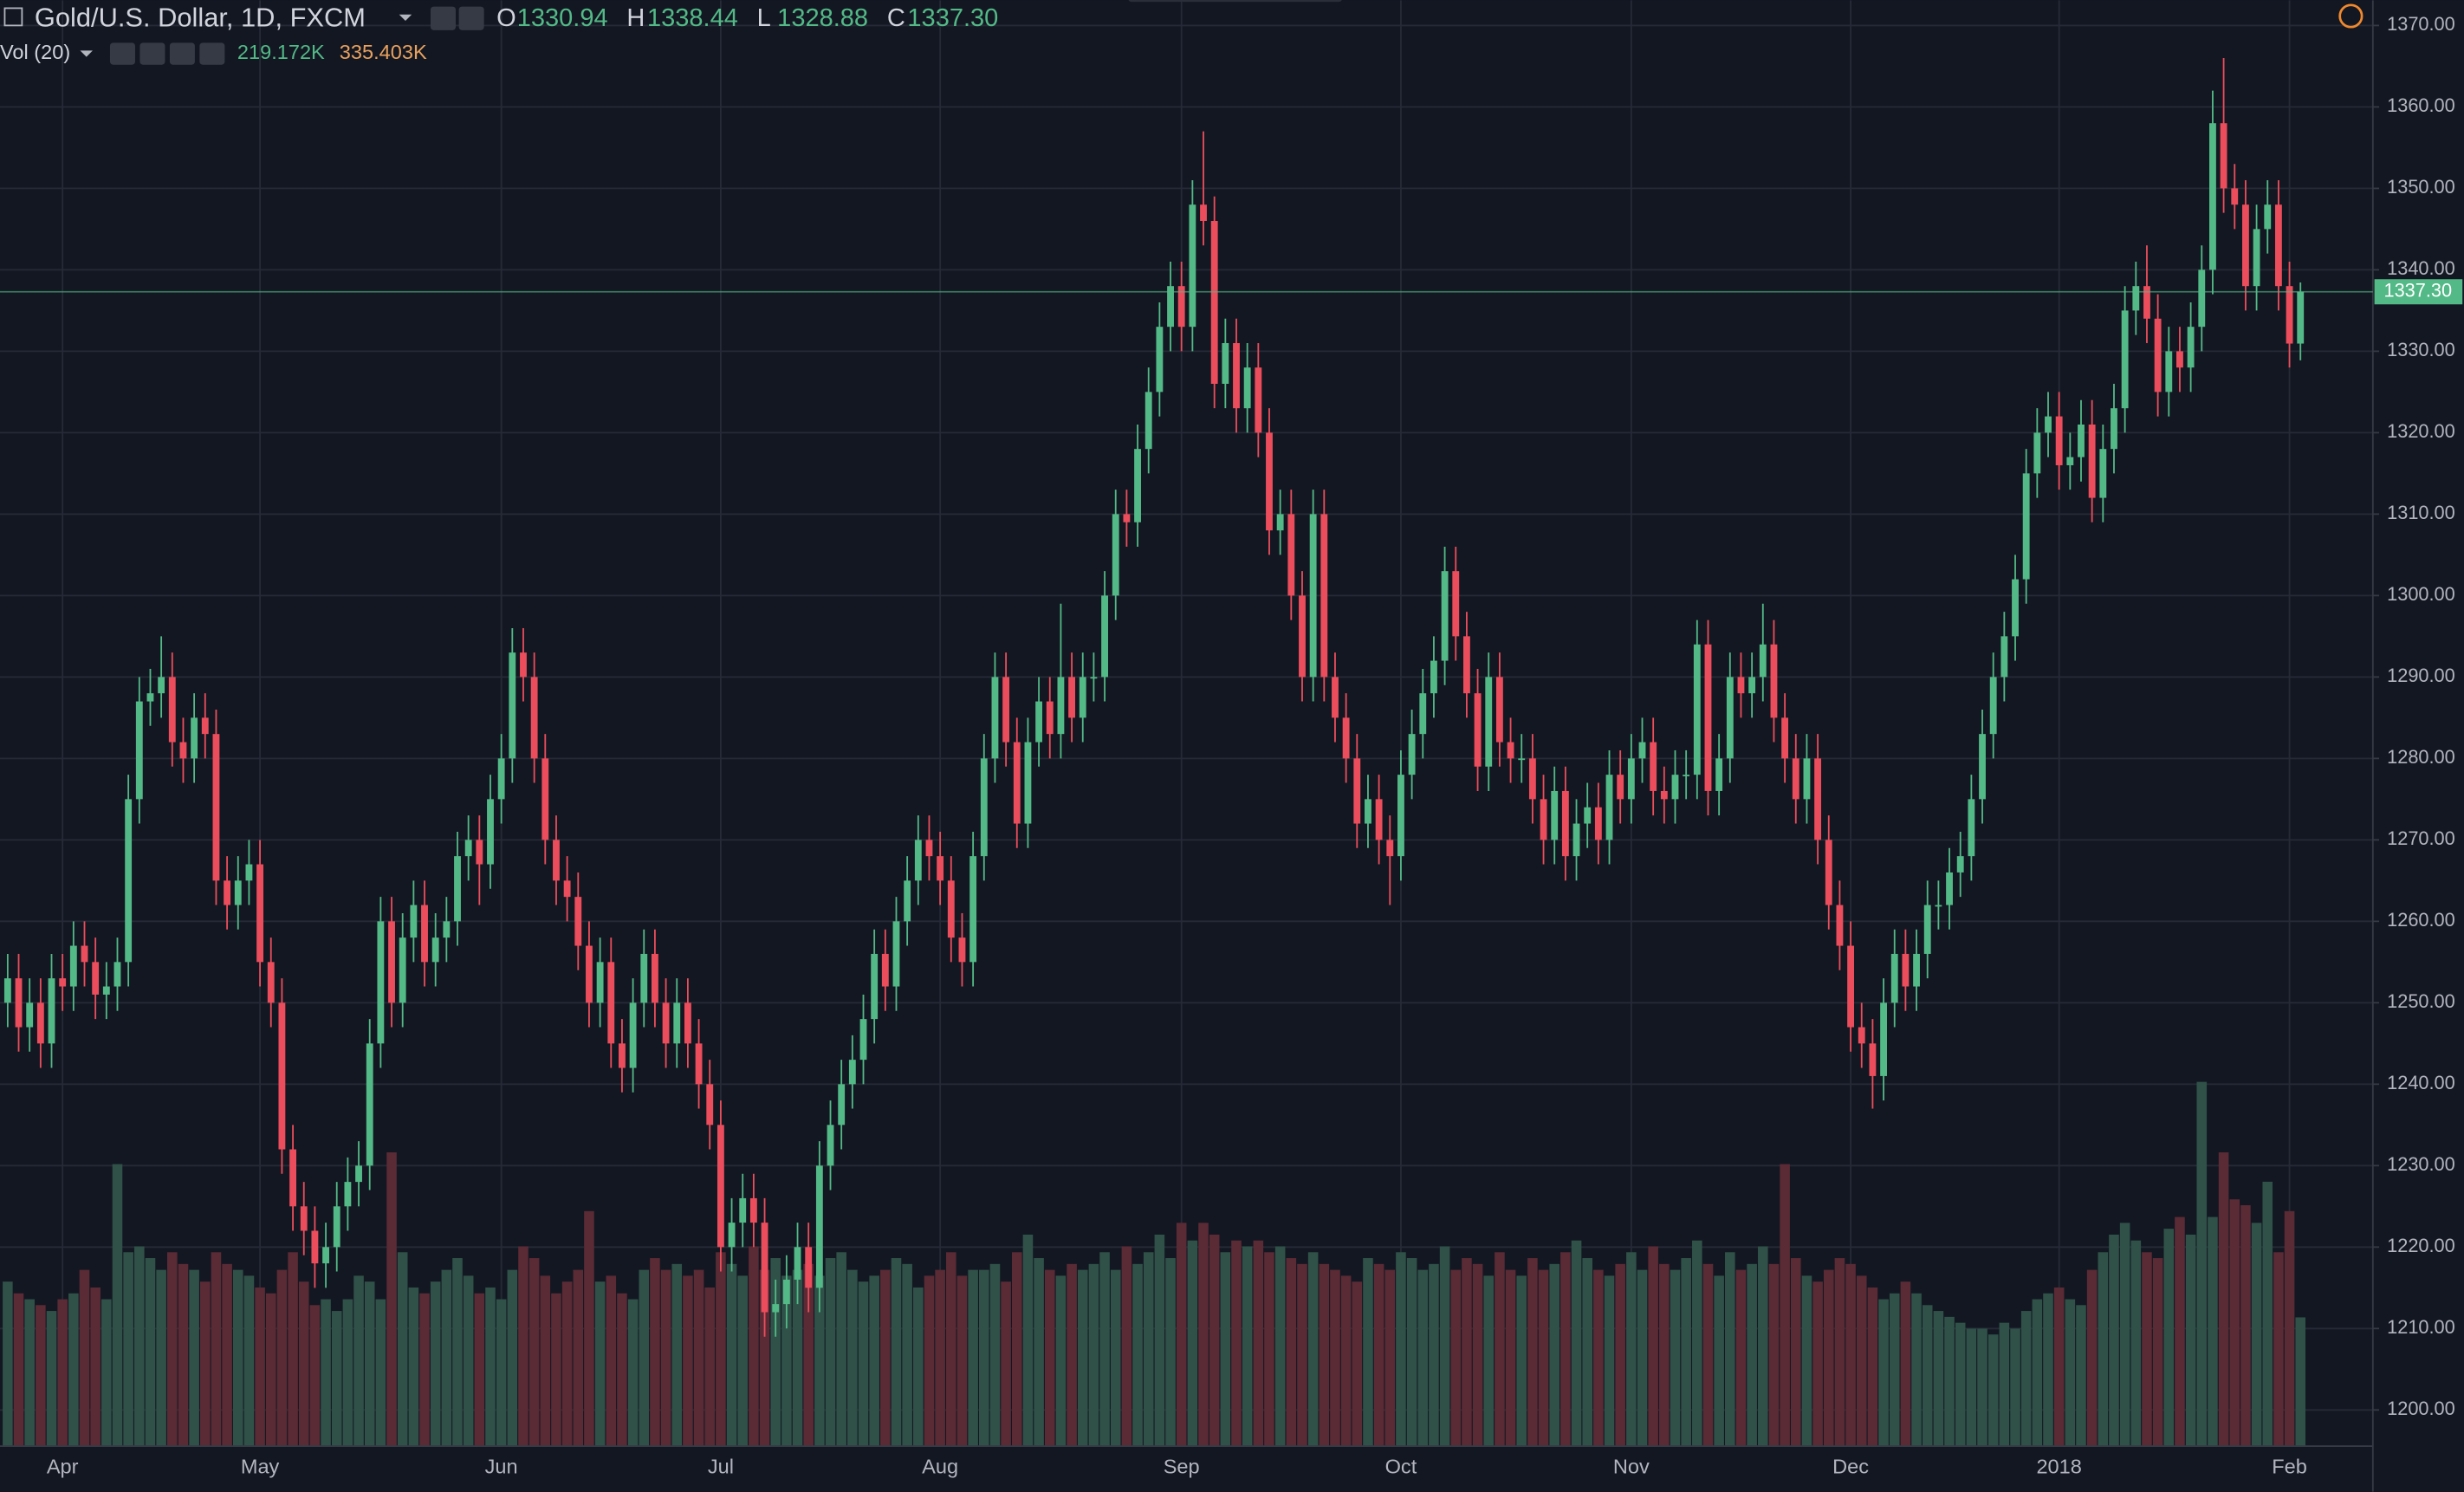 Image resolution: width=2464 pixels, height=1492 pixels. What do you see at coordinates (1235, 1) in the screenshot?
I see `top-handle` at bounding box center [1235, 1].